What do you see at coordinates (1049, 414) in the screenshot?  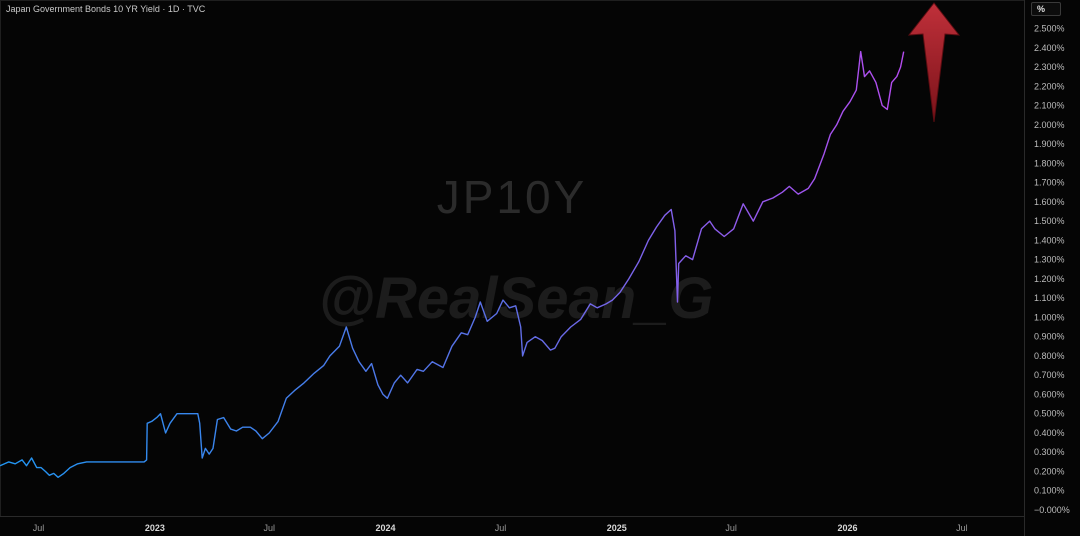 I see `y-tick-label: 0.500%` at bounding box center [1049, 414].